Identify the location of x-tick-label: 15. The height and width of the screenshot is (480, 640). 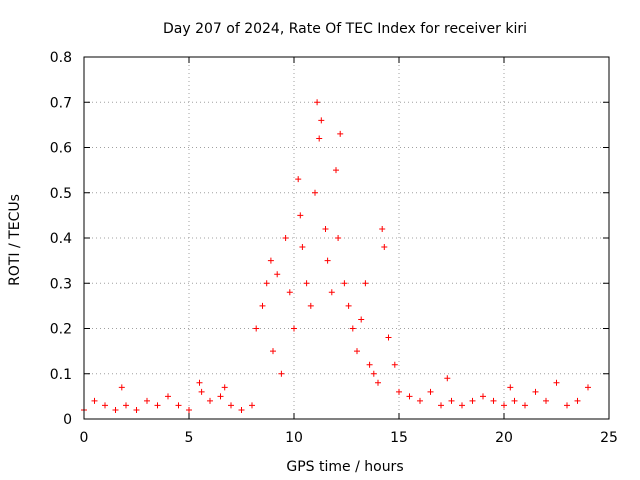
(399, 438).